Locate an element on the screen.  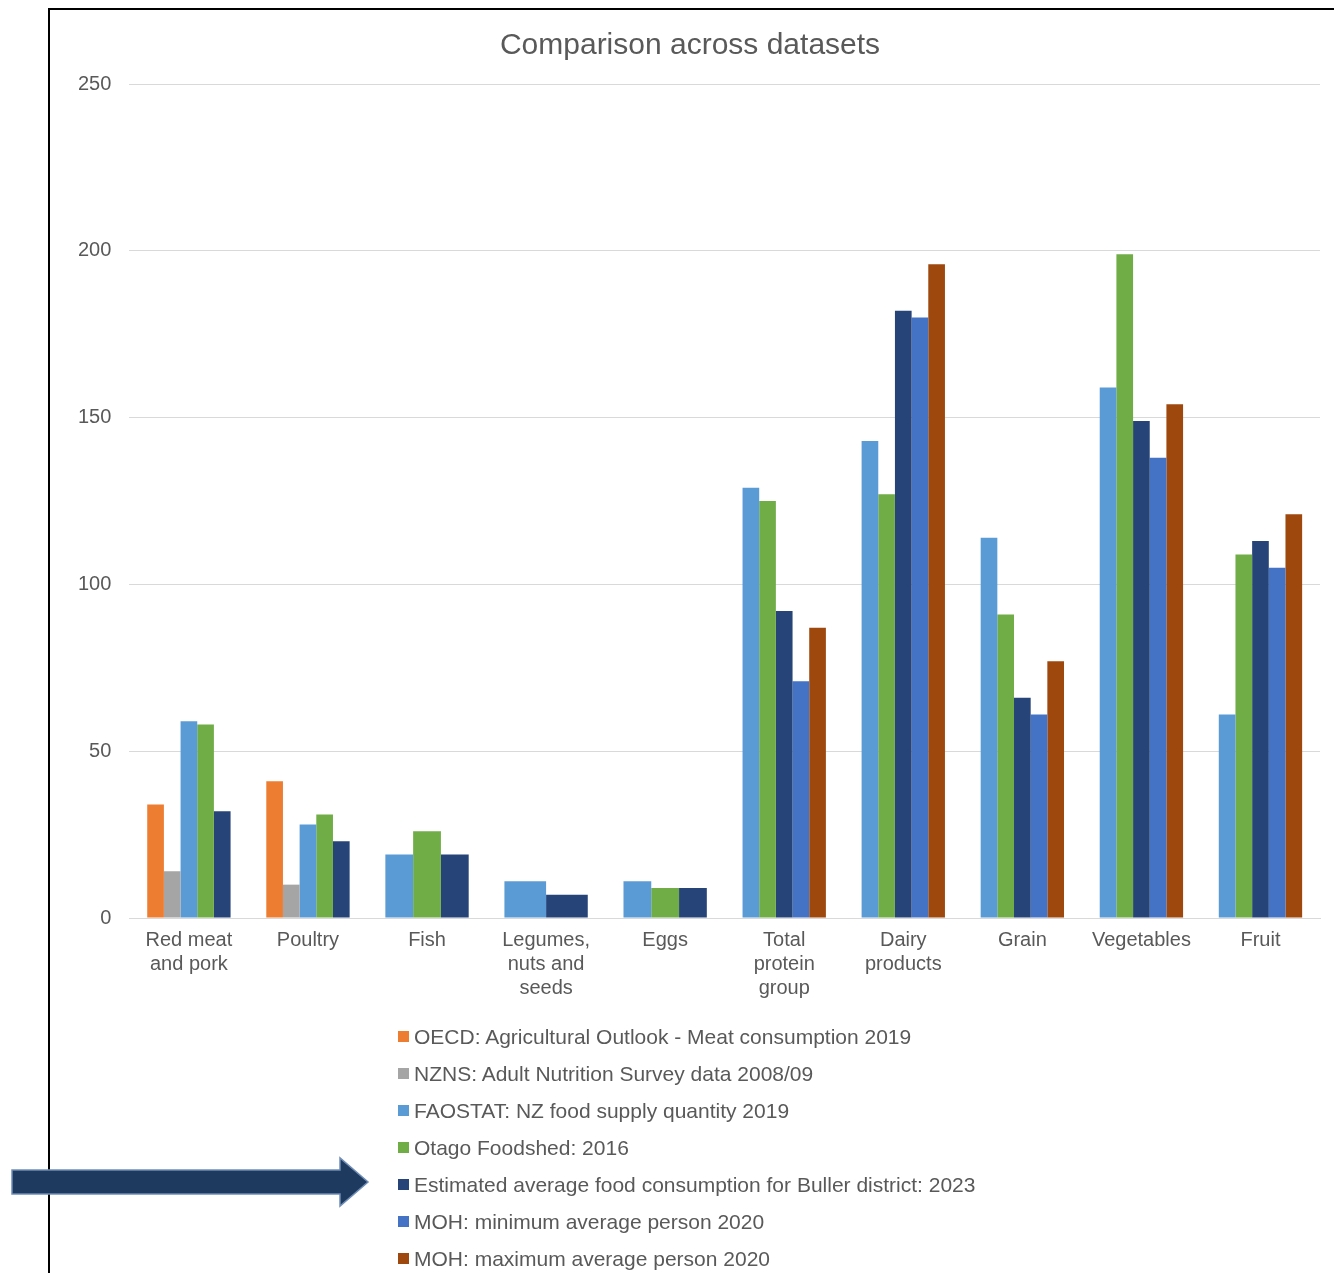
x-tick-label: Grain is located at coordinates (1022, 938).